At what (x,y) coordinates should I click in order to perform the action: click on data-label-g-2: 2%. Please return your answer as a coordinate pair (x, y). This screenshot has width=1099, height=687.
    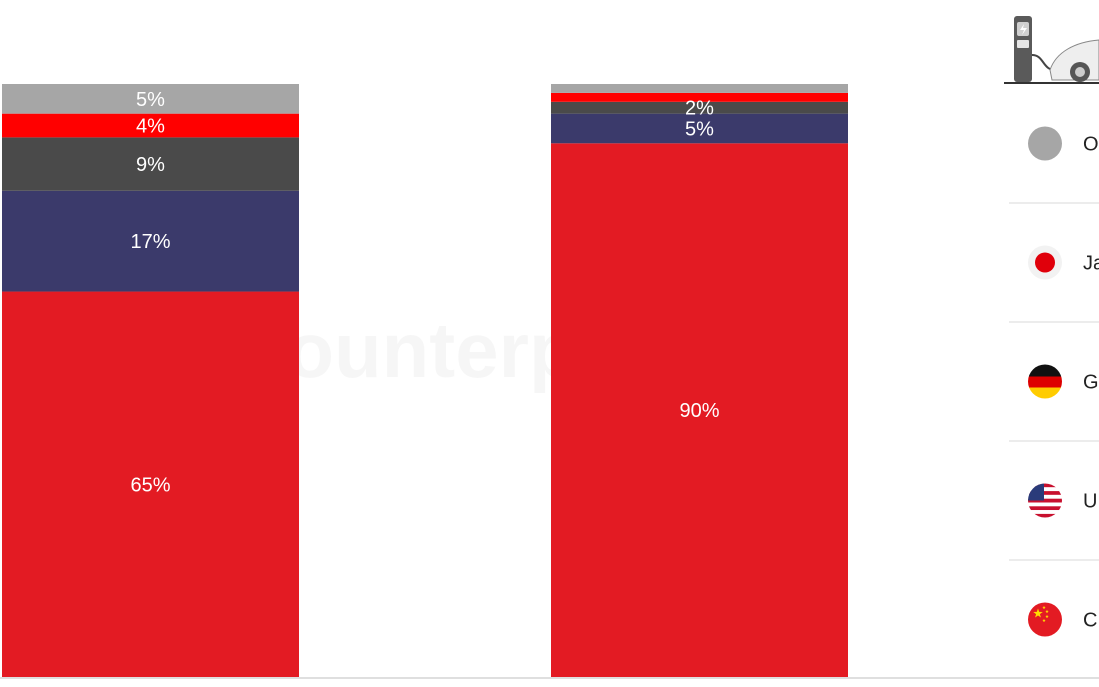
    Looking at the image, I should click on (699, 109).